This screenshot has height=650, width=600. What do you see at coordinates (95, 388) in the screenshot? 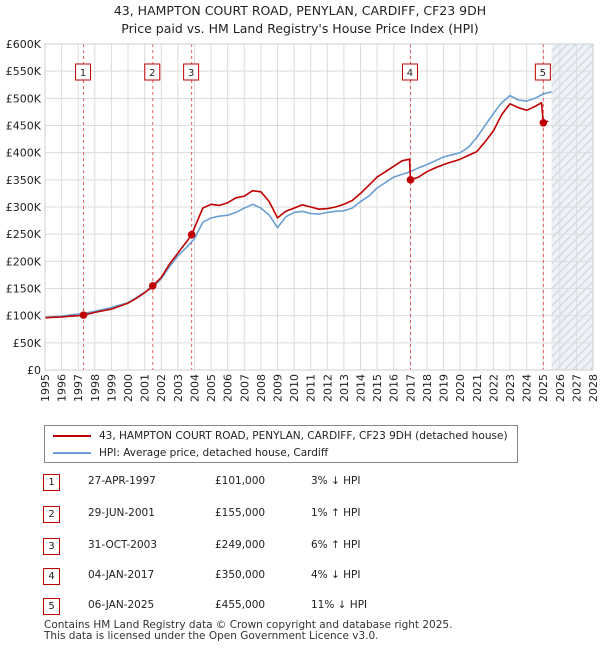
I see `x-tick-label: 1998` at bounding box center [95, 388].